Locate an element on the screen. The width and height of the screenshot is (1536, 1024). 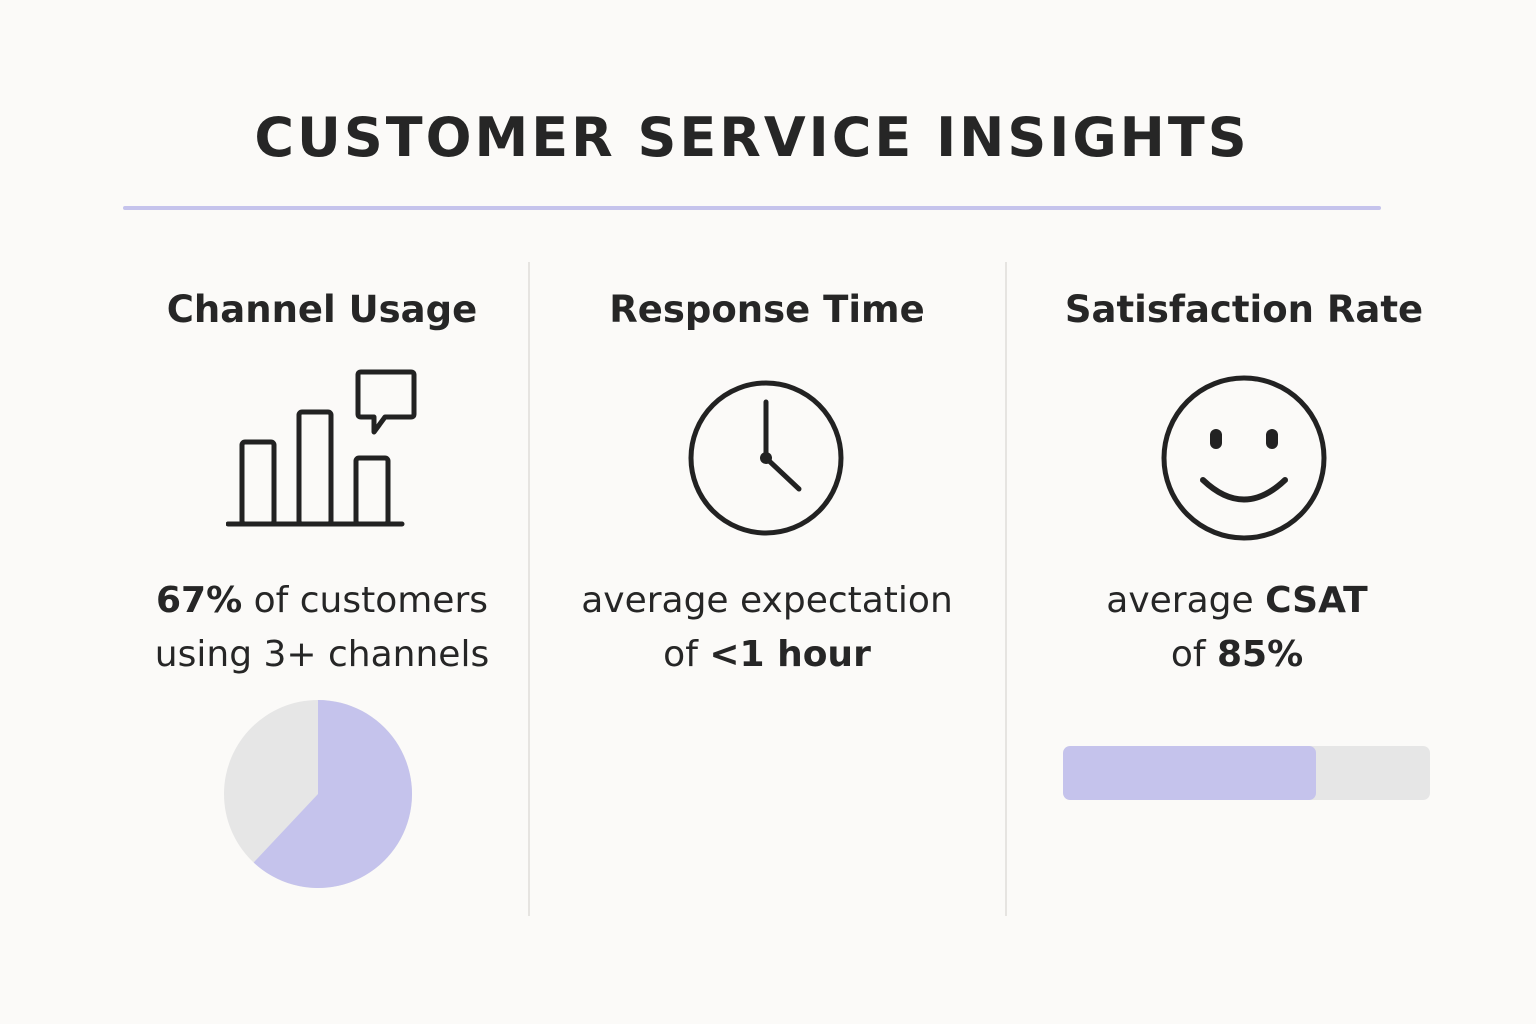
channel-usage-pie-chart is located at coordinates (318, 794).